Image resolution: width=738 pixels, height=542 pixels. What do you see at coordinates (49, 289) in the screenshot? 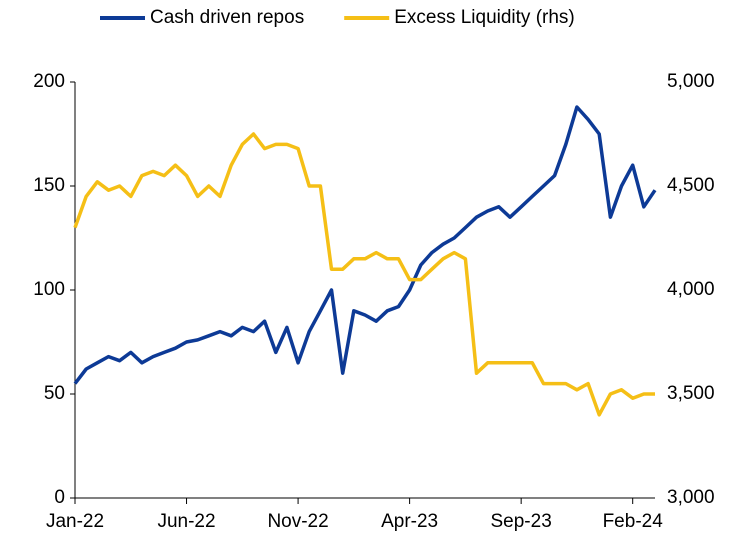
I see `y-tick-label: 100` at bounding box center [49, 289].